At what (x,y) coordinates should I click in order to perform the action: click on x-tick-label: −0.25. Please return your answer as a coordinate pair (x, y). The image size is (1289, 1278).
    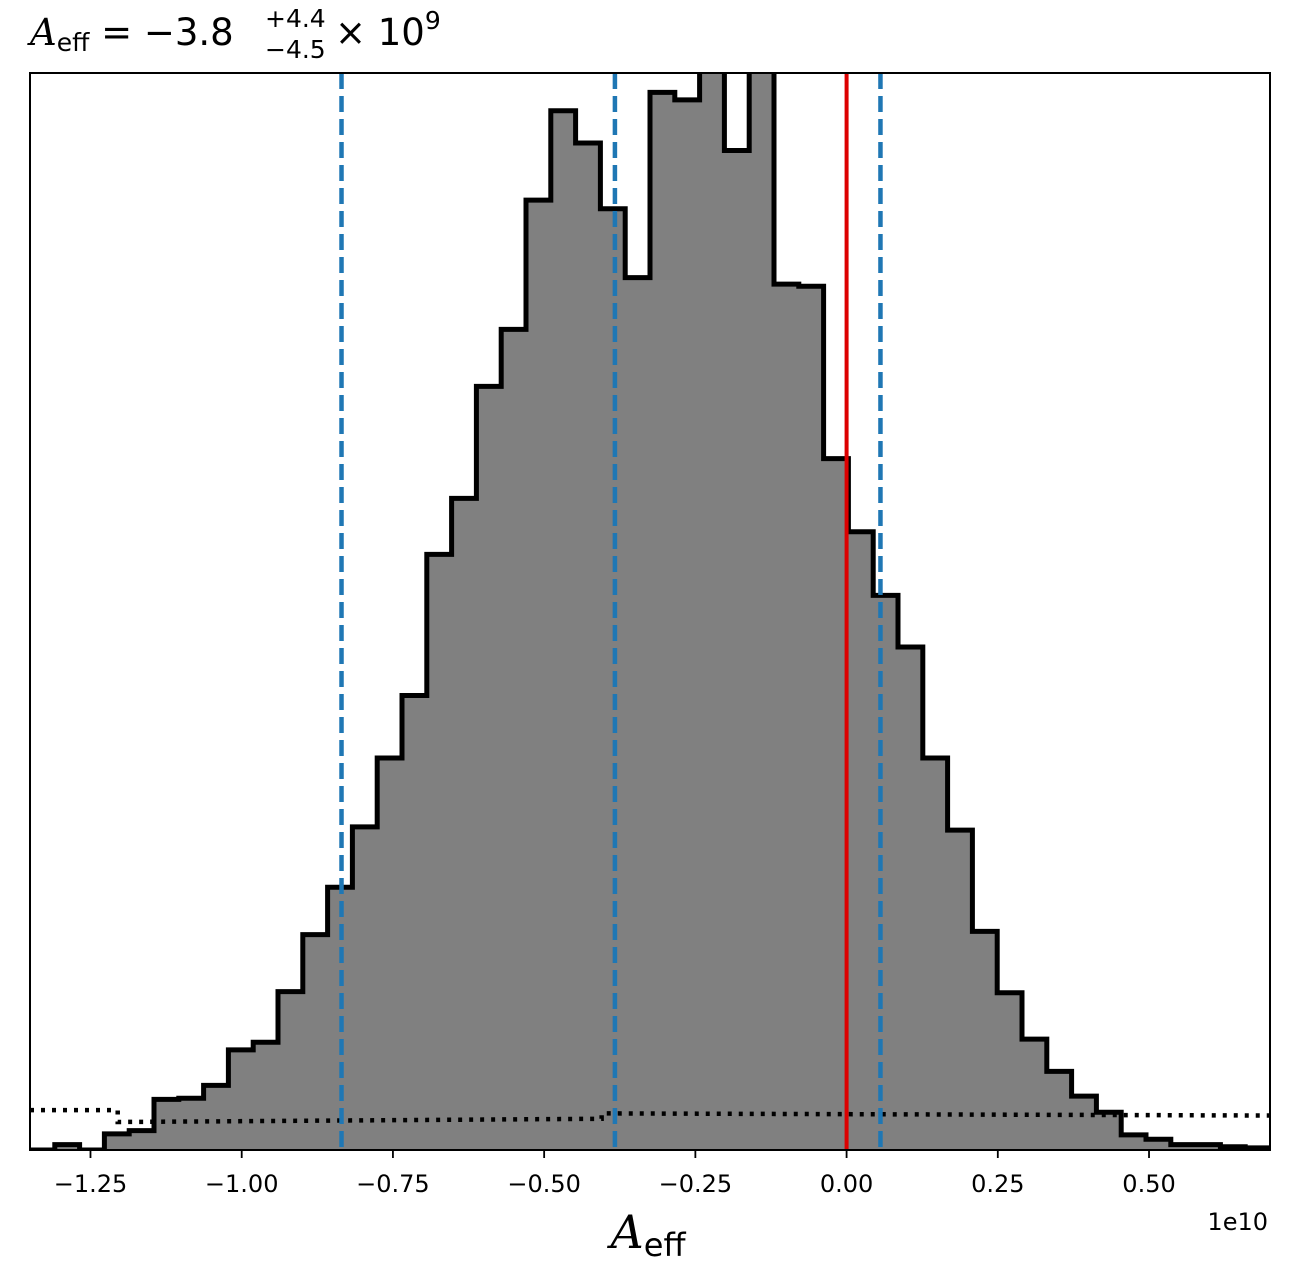
    Looking at the image, I should click on (696, 1184).